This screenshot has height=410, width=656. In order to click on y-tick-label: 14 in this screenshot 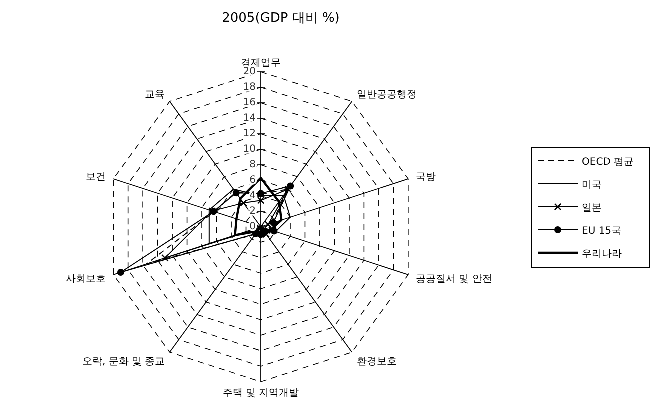, I will do `click(249, 118)`.